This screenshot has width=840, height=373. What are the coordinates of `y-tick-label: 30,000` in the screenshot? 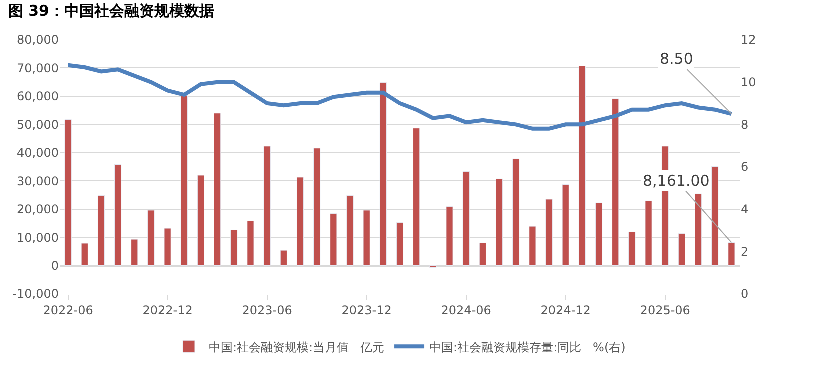 It's located at (38, 181).